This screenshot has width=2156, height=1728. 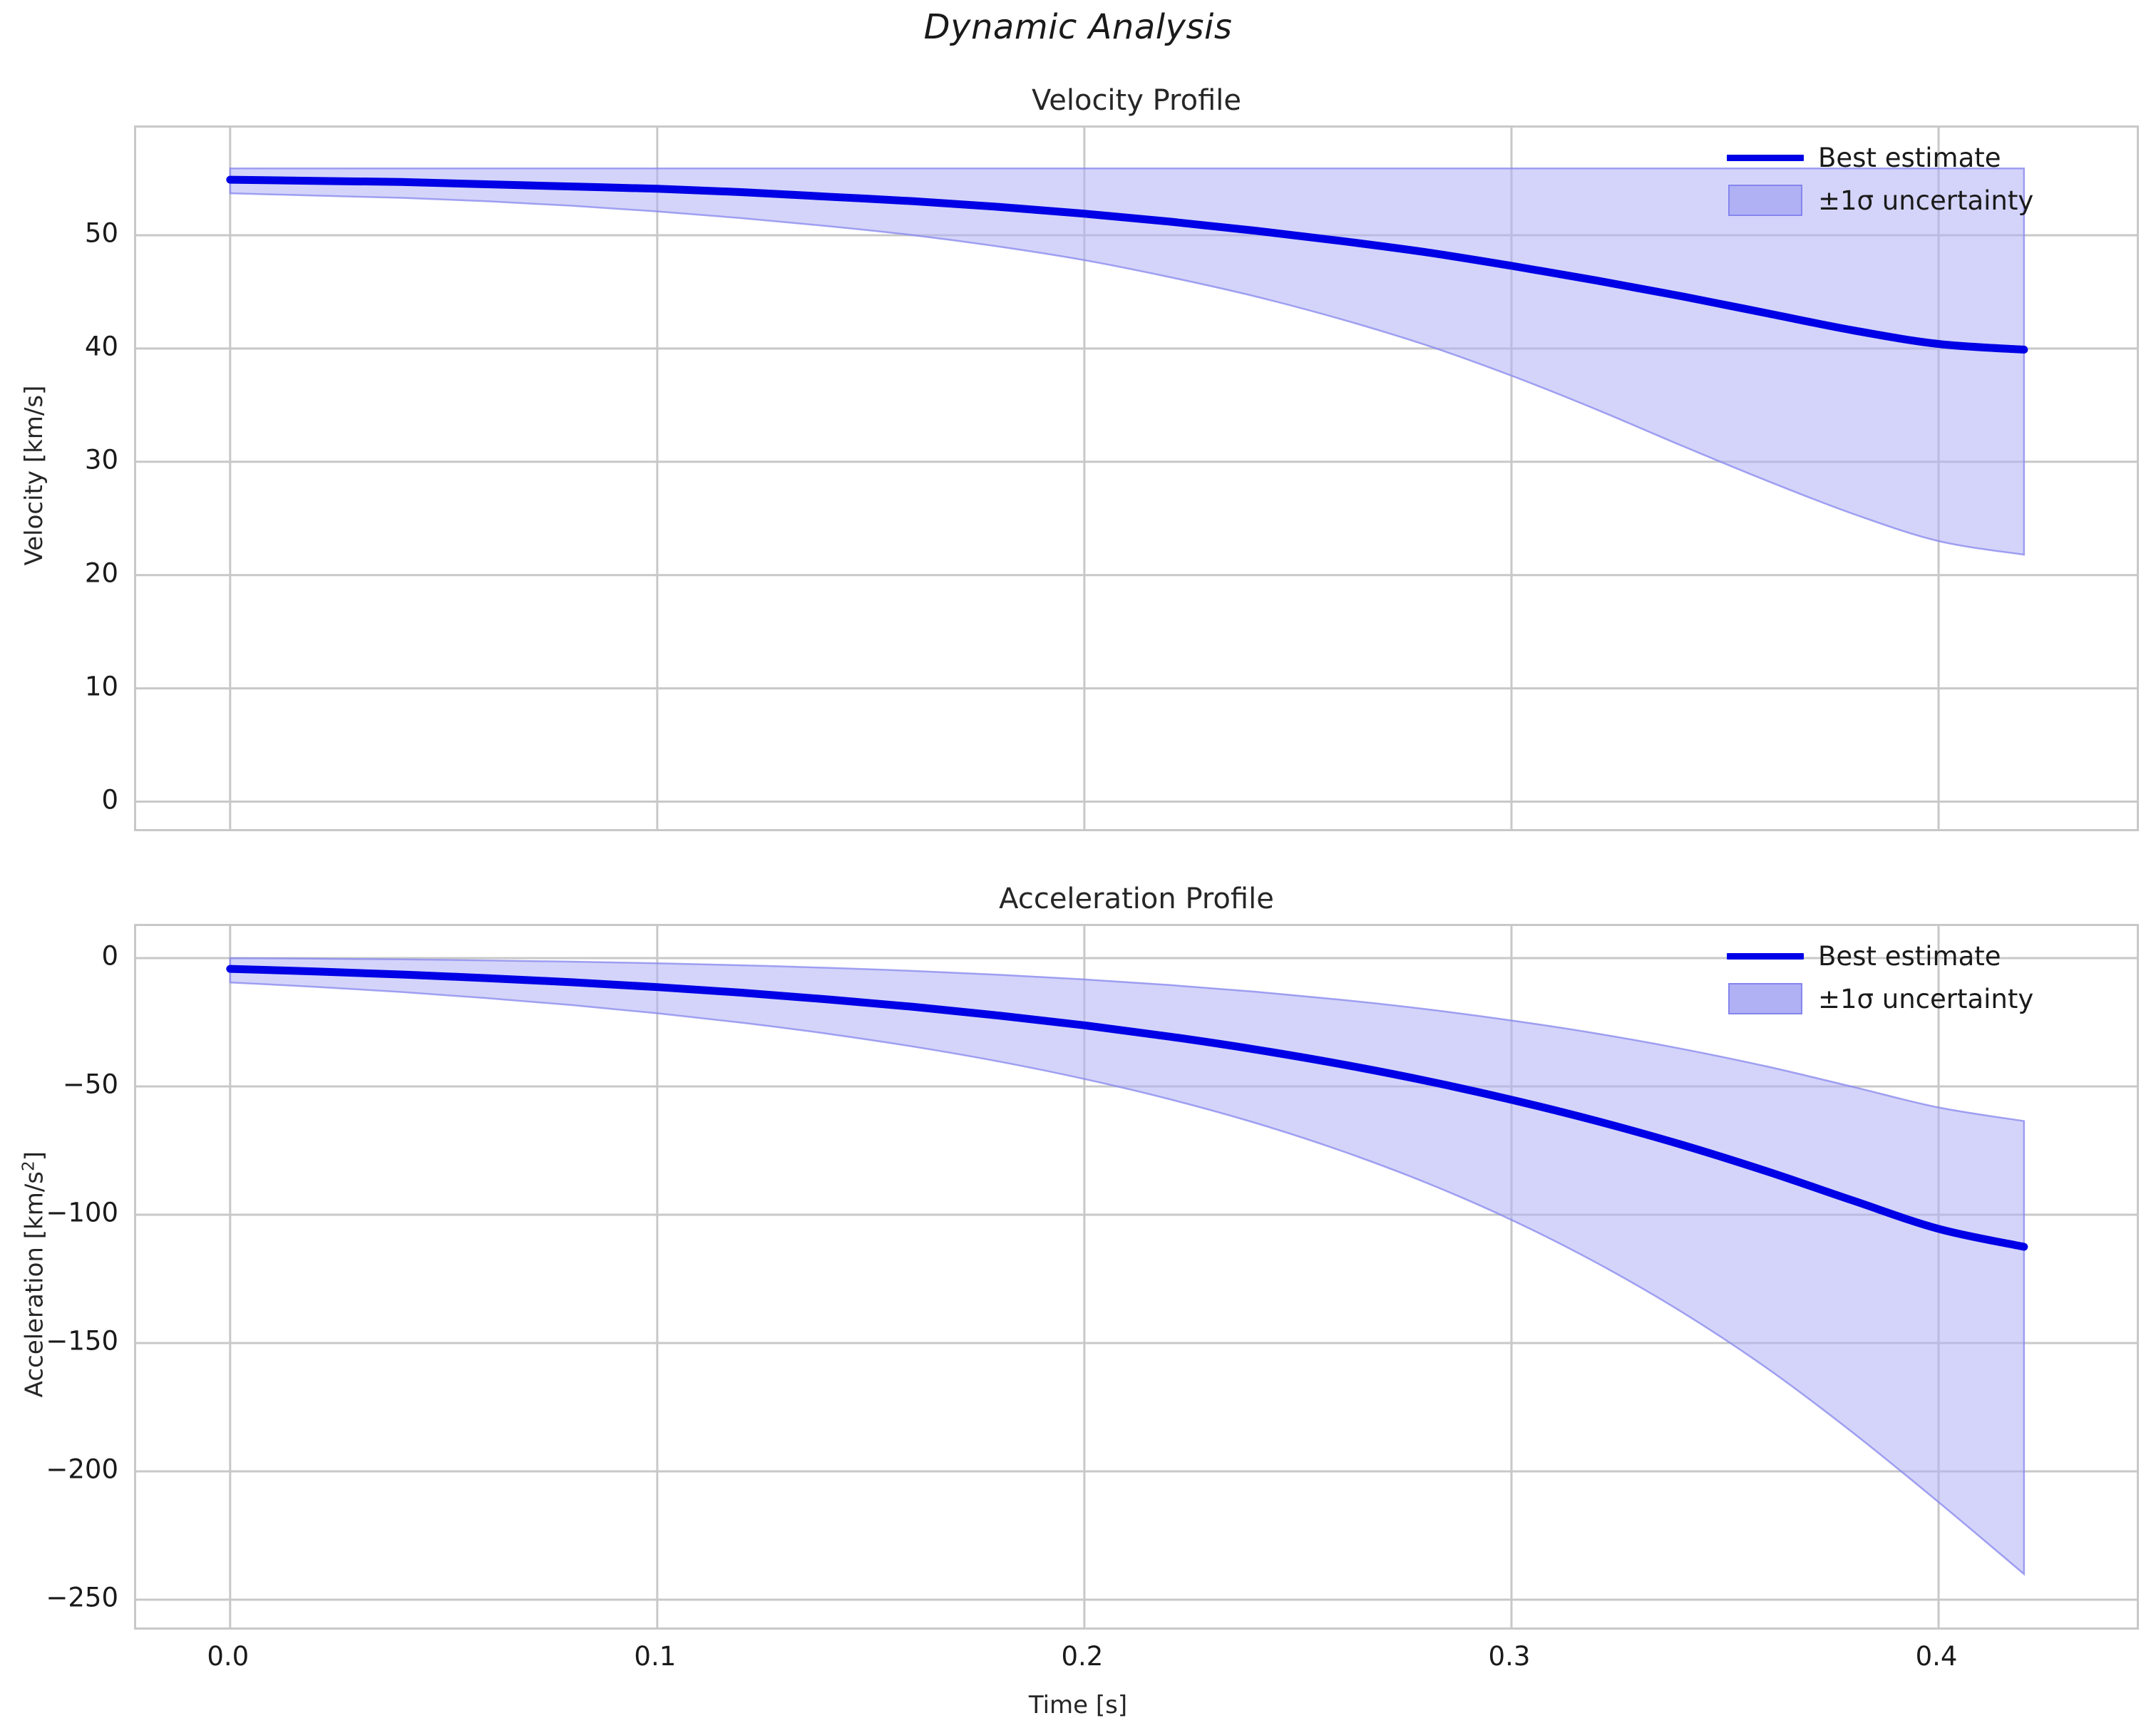 What do you see at coordinates (34, 1284) in the screenshot?
I see `acceleration-y-axis-label-text: Acceleration [km/s` at bounding box center [34, 1284].